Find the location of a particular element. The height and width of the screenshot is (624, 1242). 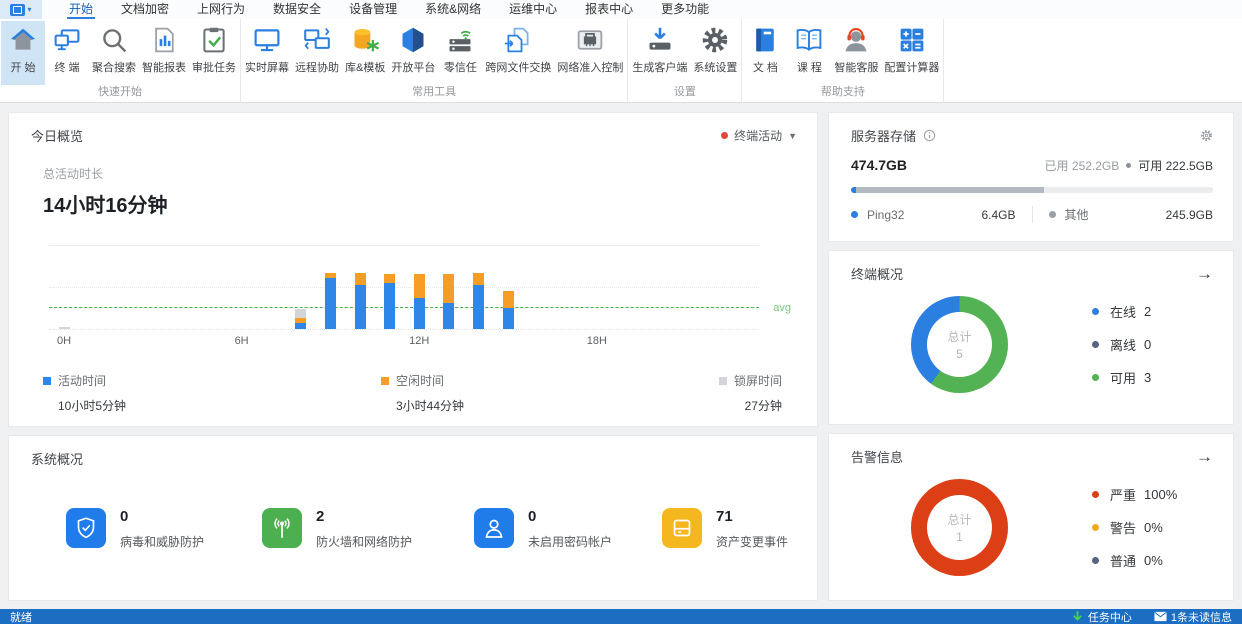

exchange-button: 跨网文件交换 is located at coordinates (518, 53).